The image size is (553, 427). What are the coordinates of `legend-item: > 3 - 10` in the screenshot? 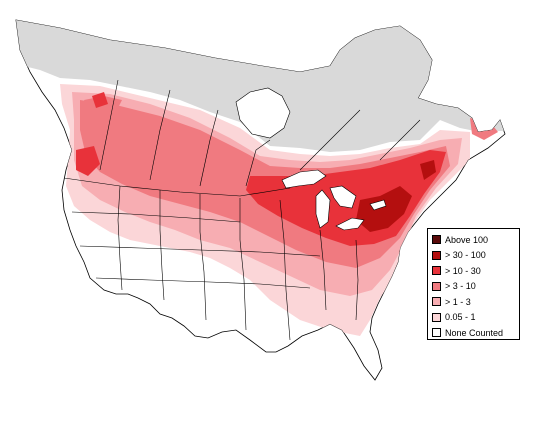 It's located at (474, 287).